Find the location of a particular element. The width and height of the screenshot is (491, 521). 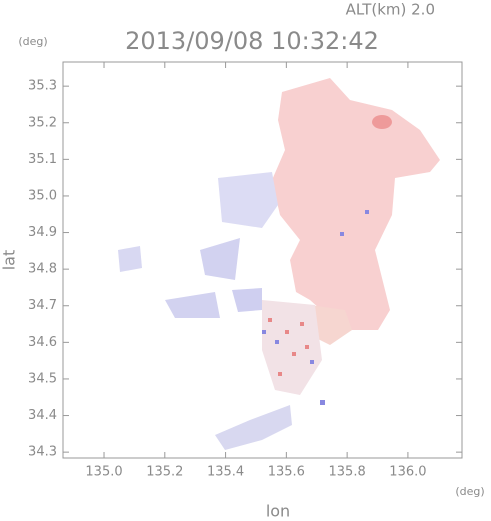

mixed-region is located at coordinates (292, 347).